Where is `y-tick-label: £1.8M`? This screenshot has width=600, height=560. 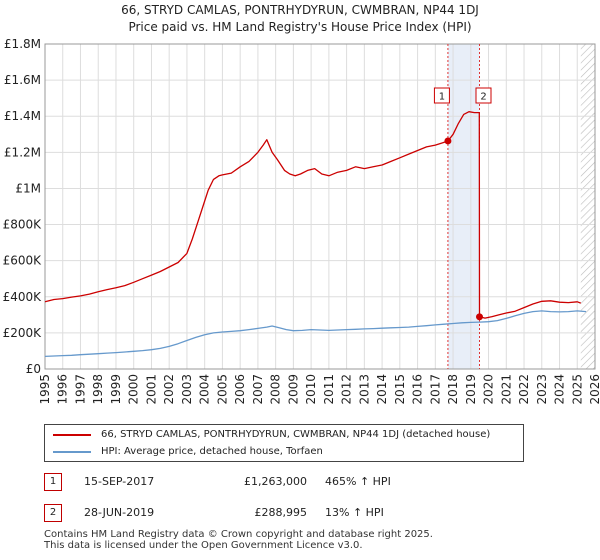 y-tick-label: £1.8M is located at coordinates (22, 44).